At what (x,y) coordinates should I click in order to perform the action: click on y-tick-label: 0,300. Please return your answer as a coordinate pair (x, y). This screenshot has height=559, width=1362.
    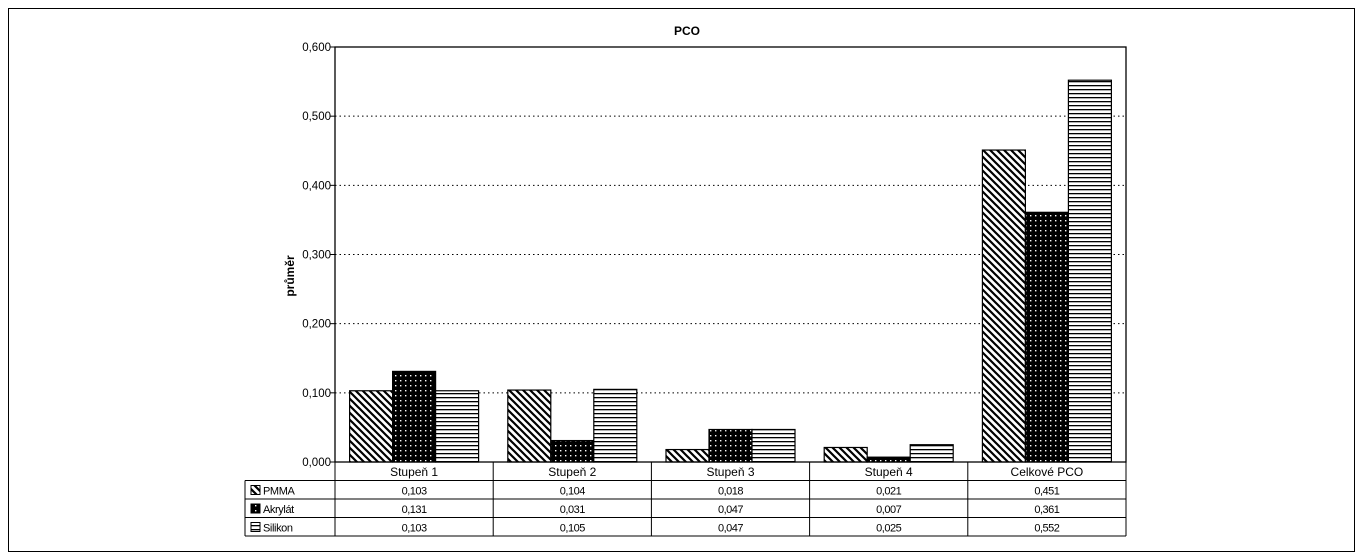
    Looking at the image, I should click on (316, 256).